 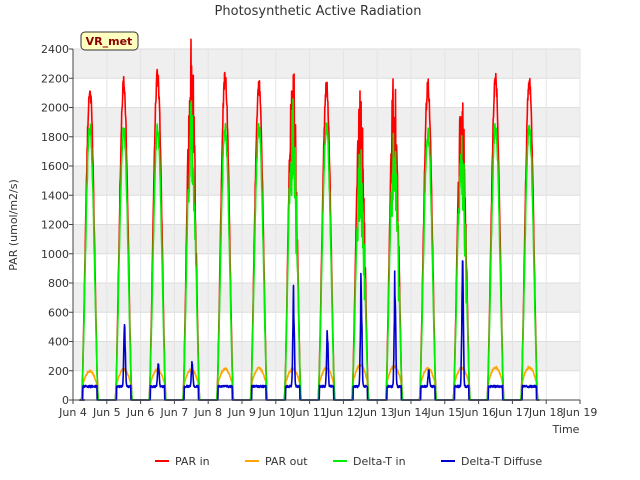 I want to click on y-tick-label: 2000, so click(x=55, y=108).